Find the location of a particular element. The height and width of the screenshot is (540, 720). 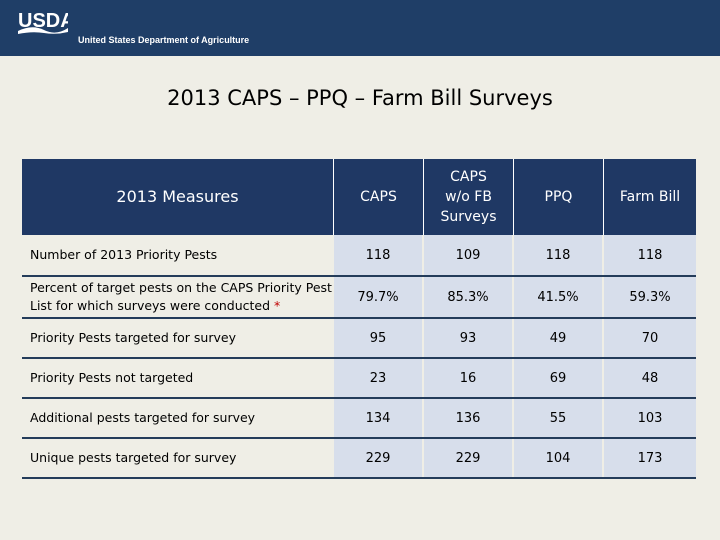

cell-priority-farm-bill: 118 is located at coordinates (650, 255).